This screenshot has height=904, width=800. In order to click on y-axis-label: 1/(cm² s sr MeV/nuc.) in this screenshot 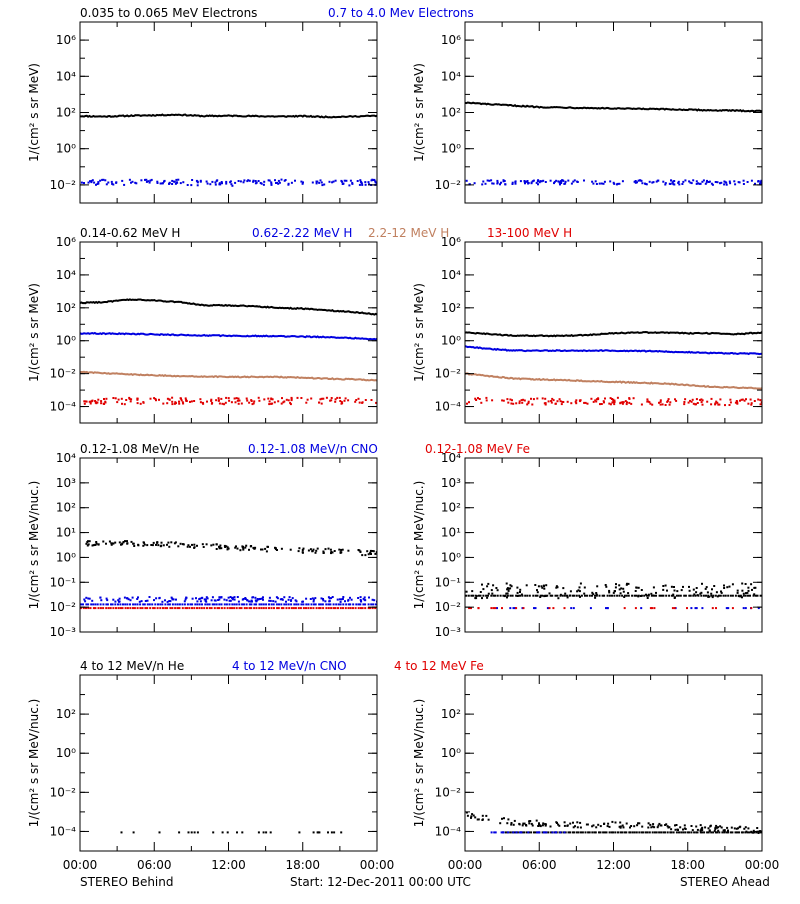, I will do `click(34, 545)`.